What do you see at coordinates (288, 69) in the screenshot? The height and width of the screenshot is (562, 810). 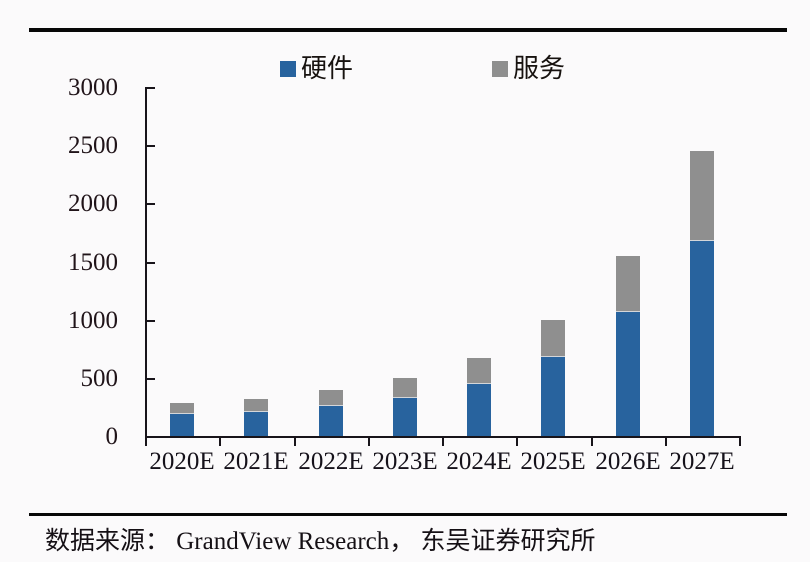 I see `legend-swatch-hardware` at bounding box center [288, 69].